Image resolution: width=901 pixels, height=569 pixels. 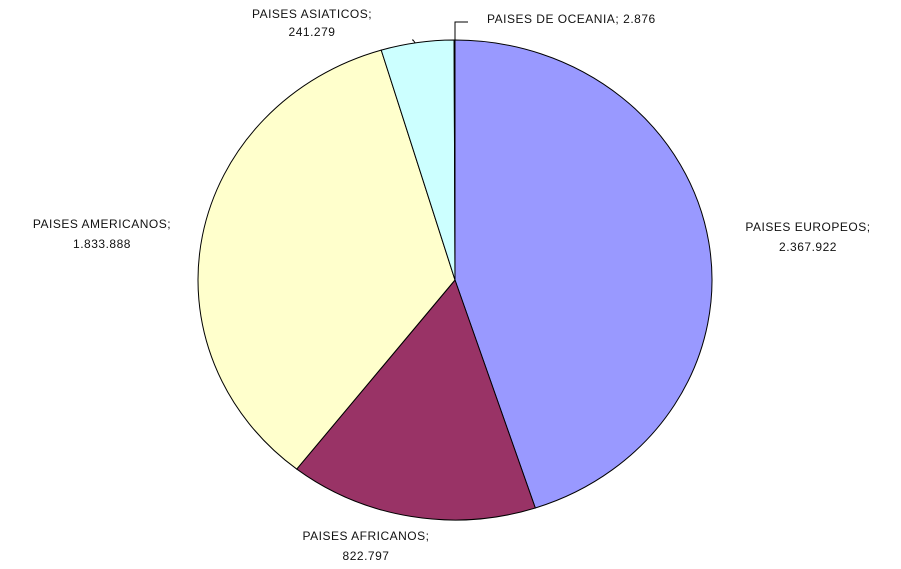 I want to click on slice-category: PAISES ASIATICOS;, so click(x=312, y=14).